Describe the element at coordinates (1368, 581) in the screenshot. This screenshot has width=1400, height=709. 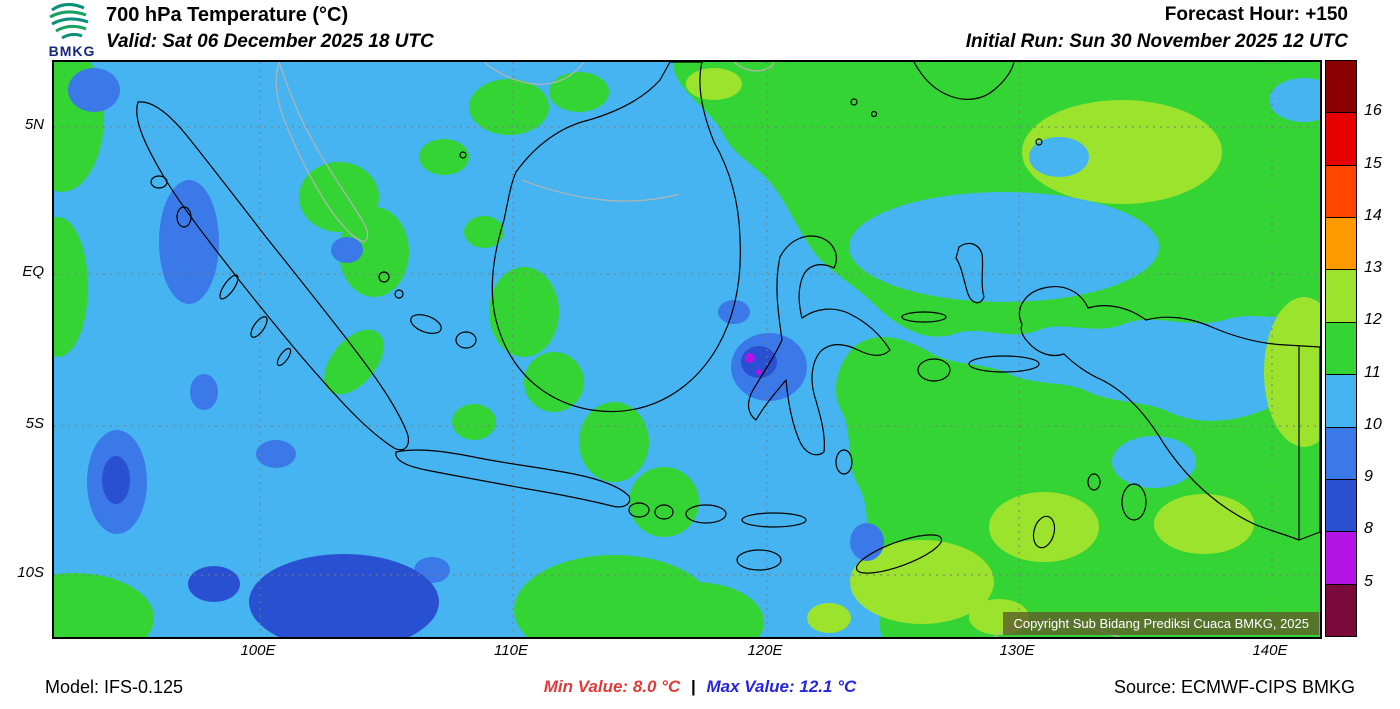
I see `colorbar-label: 5` at that location.